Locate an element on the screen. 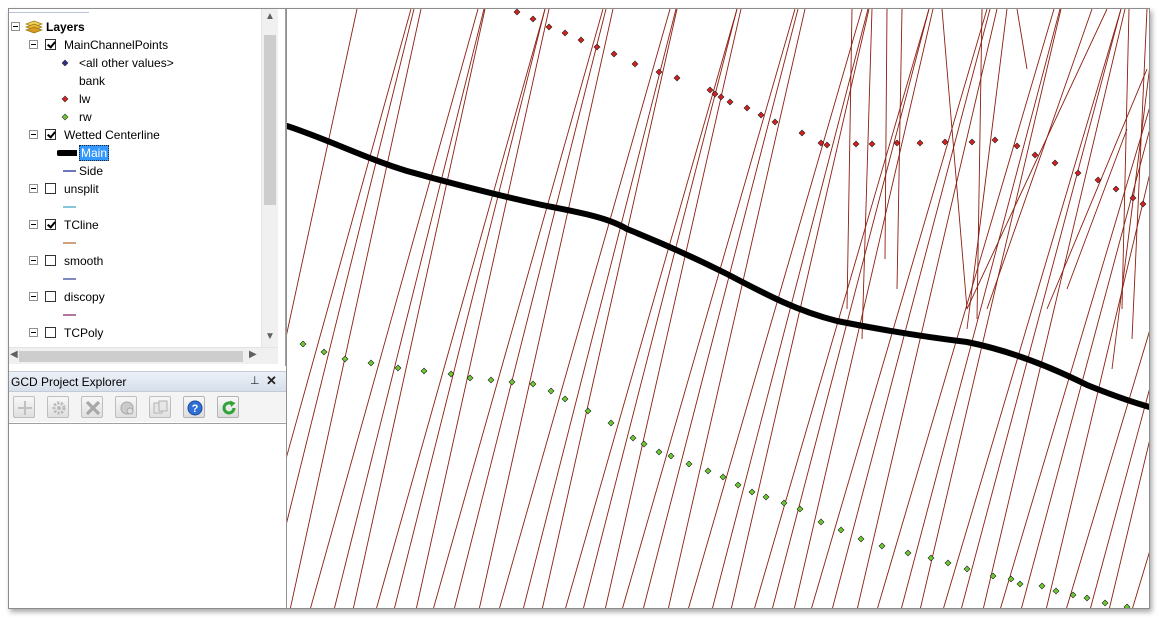 The image size is (1160, 620). project-tree is located at coordinates (147, 515).